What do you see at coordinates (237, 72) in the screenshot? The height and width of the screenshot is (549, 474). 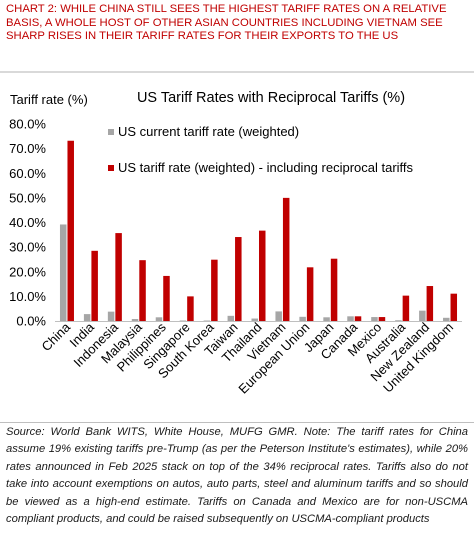 I see `top-divider` at bounding box center [237, 72].